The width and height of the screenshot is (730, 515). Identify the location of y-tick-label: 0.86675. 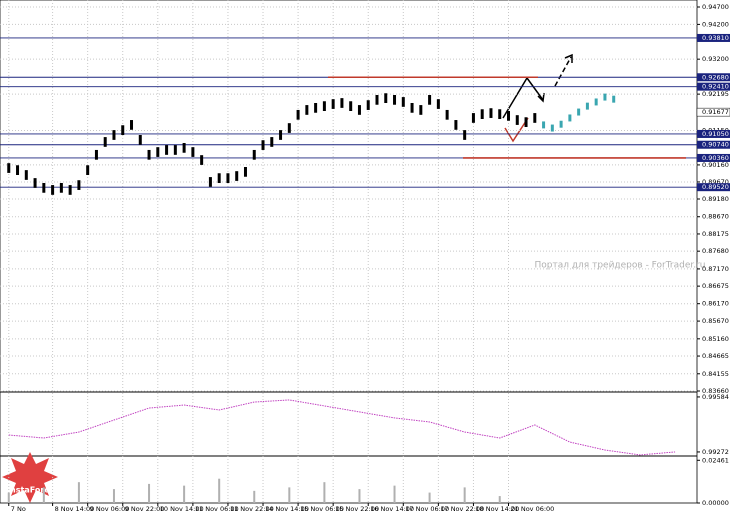
(715, 286).